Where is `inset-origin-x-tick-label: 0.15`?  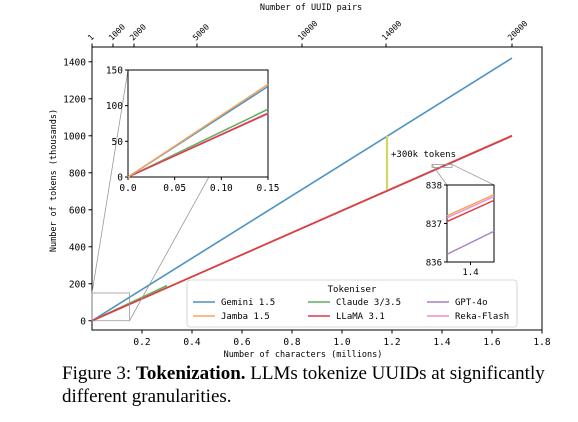 inset-origin-x-tick-label: 0.15 is located at coordinates (268, 188).